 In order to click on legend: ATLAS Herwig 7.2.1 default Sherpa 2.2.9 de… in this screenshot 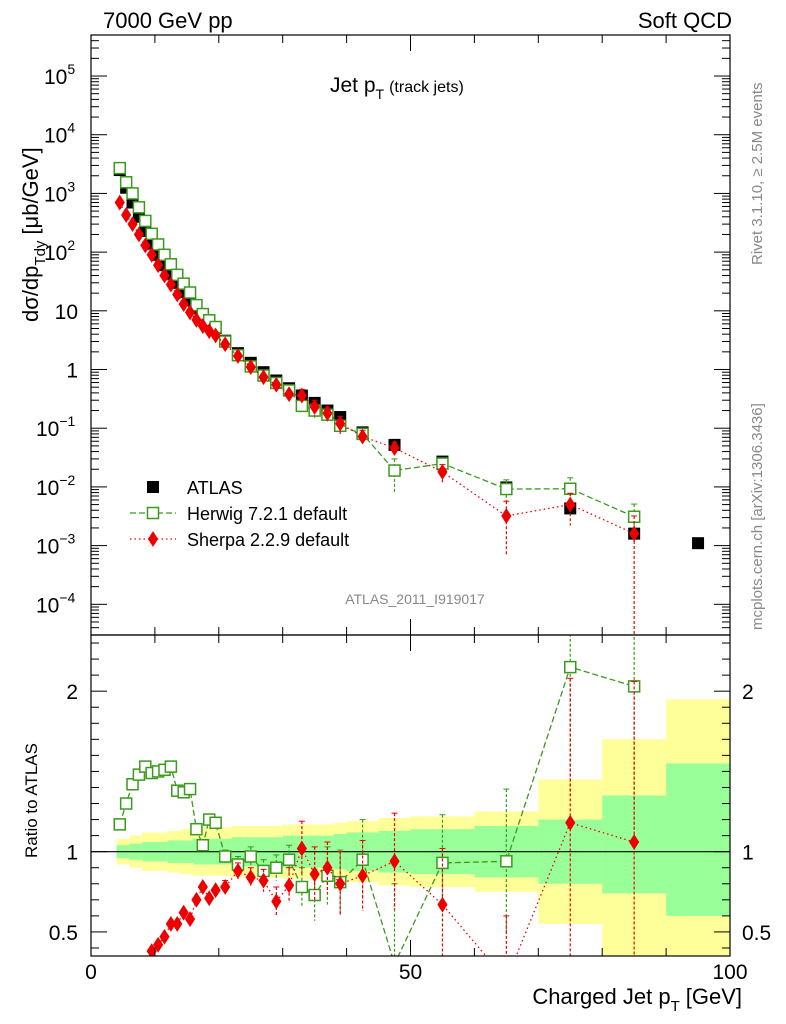, I will do `click(239, 514)`.